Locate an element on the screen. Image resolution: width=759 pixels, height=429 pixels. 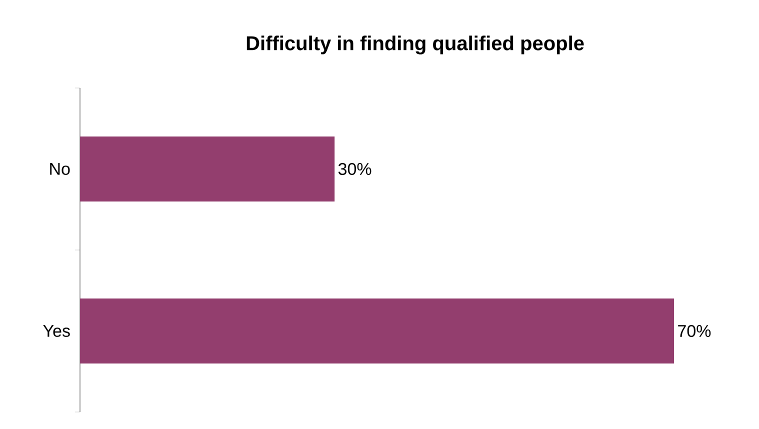
y-tick-label: Yes is located at coordinates (56, 331).